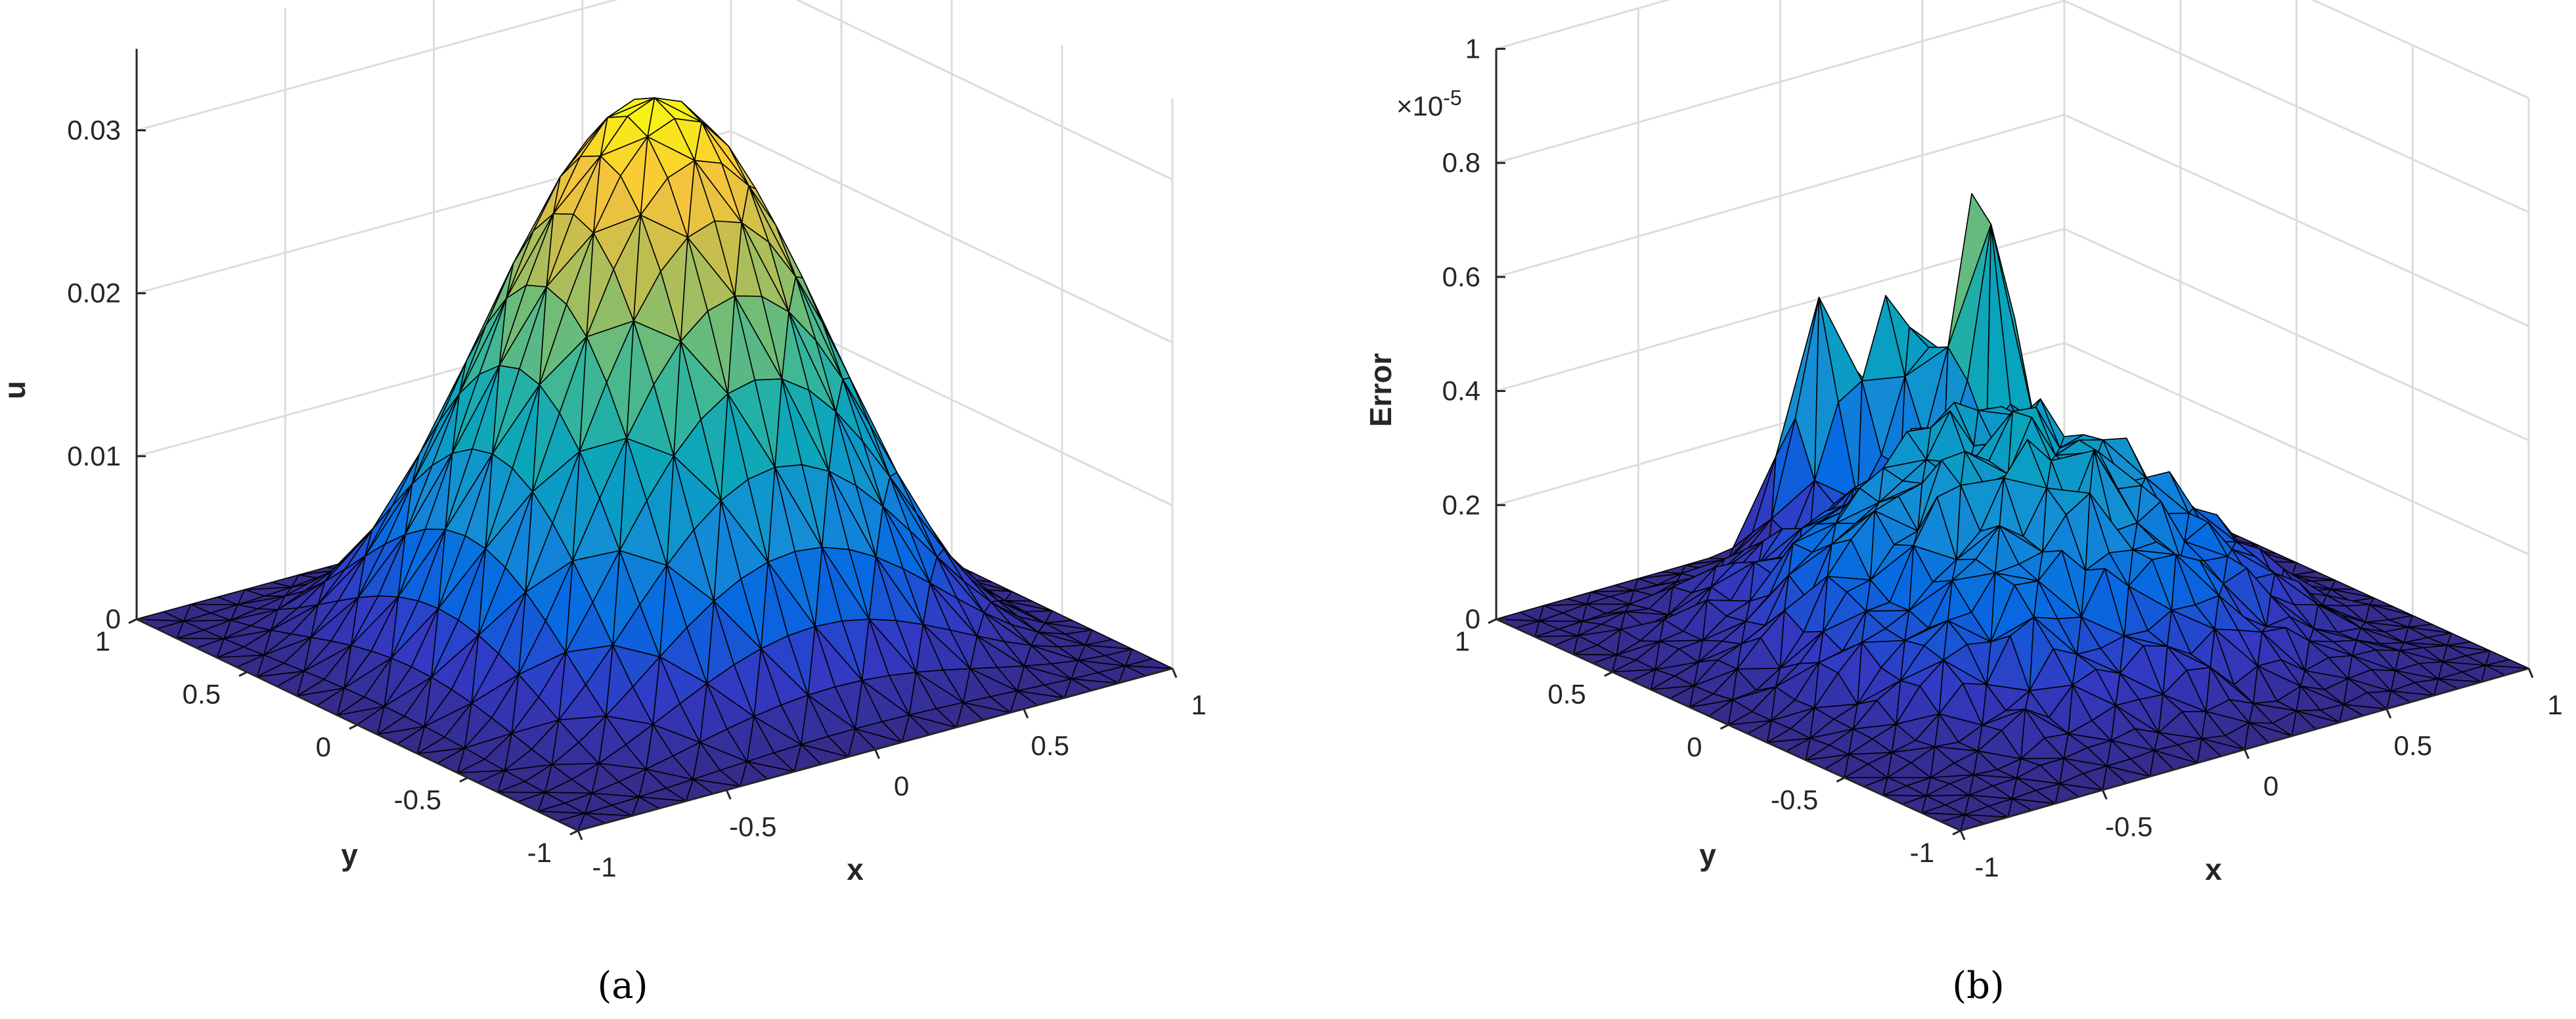 Image resolution: width=2576 pixels, height=1019 pixels. What do you see at coordinates (1461, 162) in the screenshot?
I see `z-tick-label: 0.8` at bounding box center [1461, 162].